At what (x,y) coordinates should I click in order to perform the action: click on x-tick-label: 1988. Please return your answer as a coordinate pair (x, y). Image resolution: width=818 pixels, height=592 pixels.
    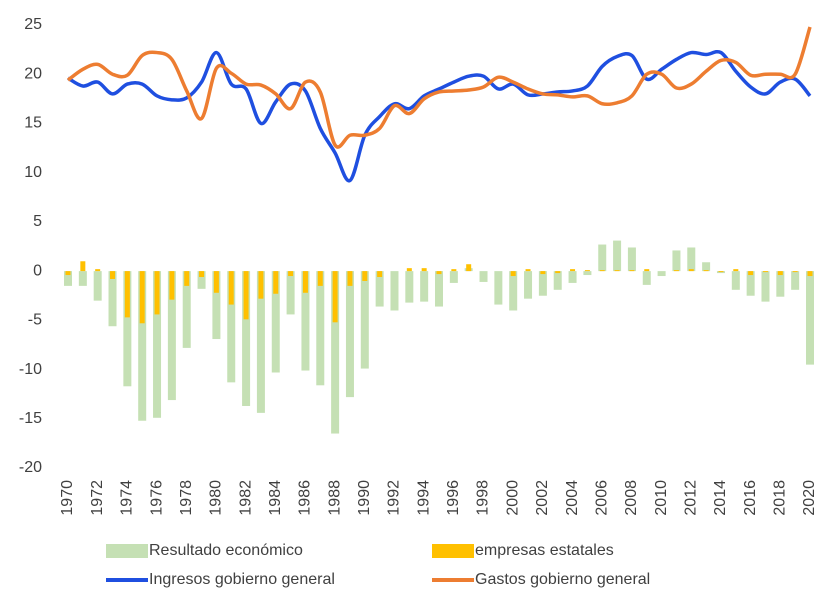
    Looking at the image, I should click on (334, 498).